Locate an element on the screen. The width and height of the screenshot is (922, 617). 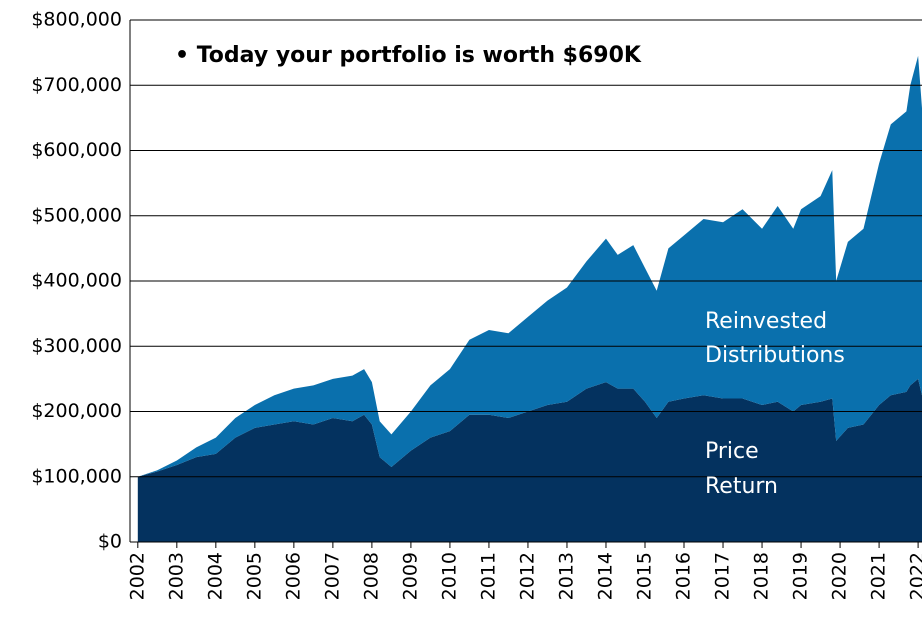
chart-title: • Today your portfolio is worth $690K is located at coordinates (408, 55).